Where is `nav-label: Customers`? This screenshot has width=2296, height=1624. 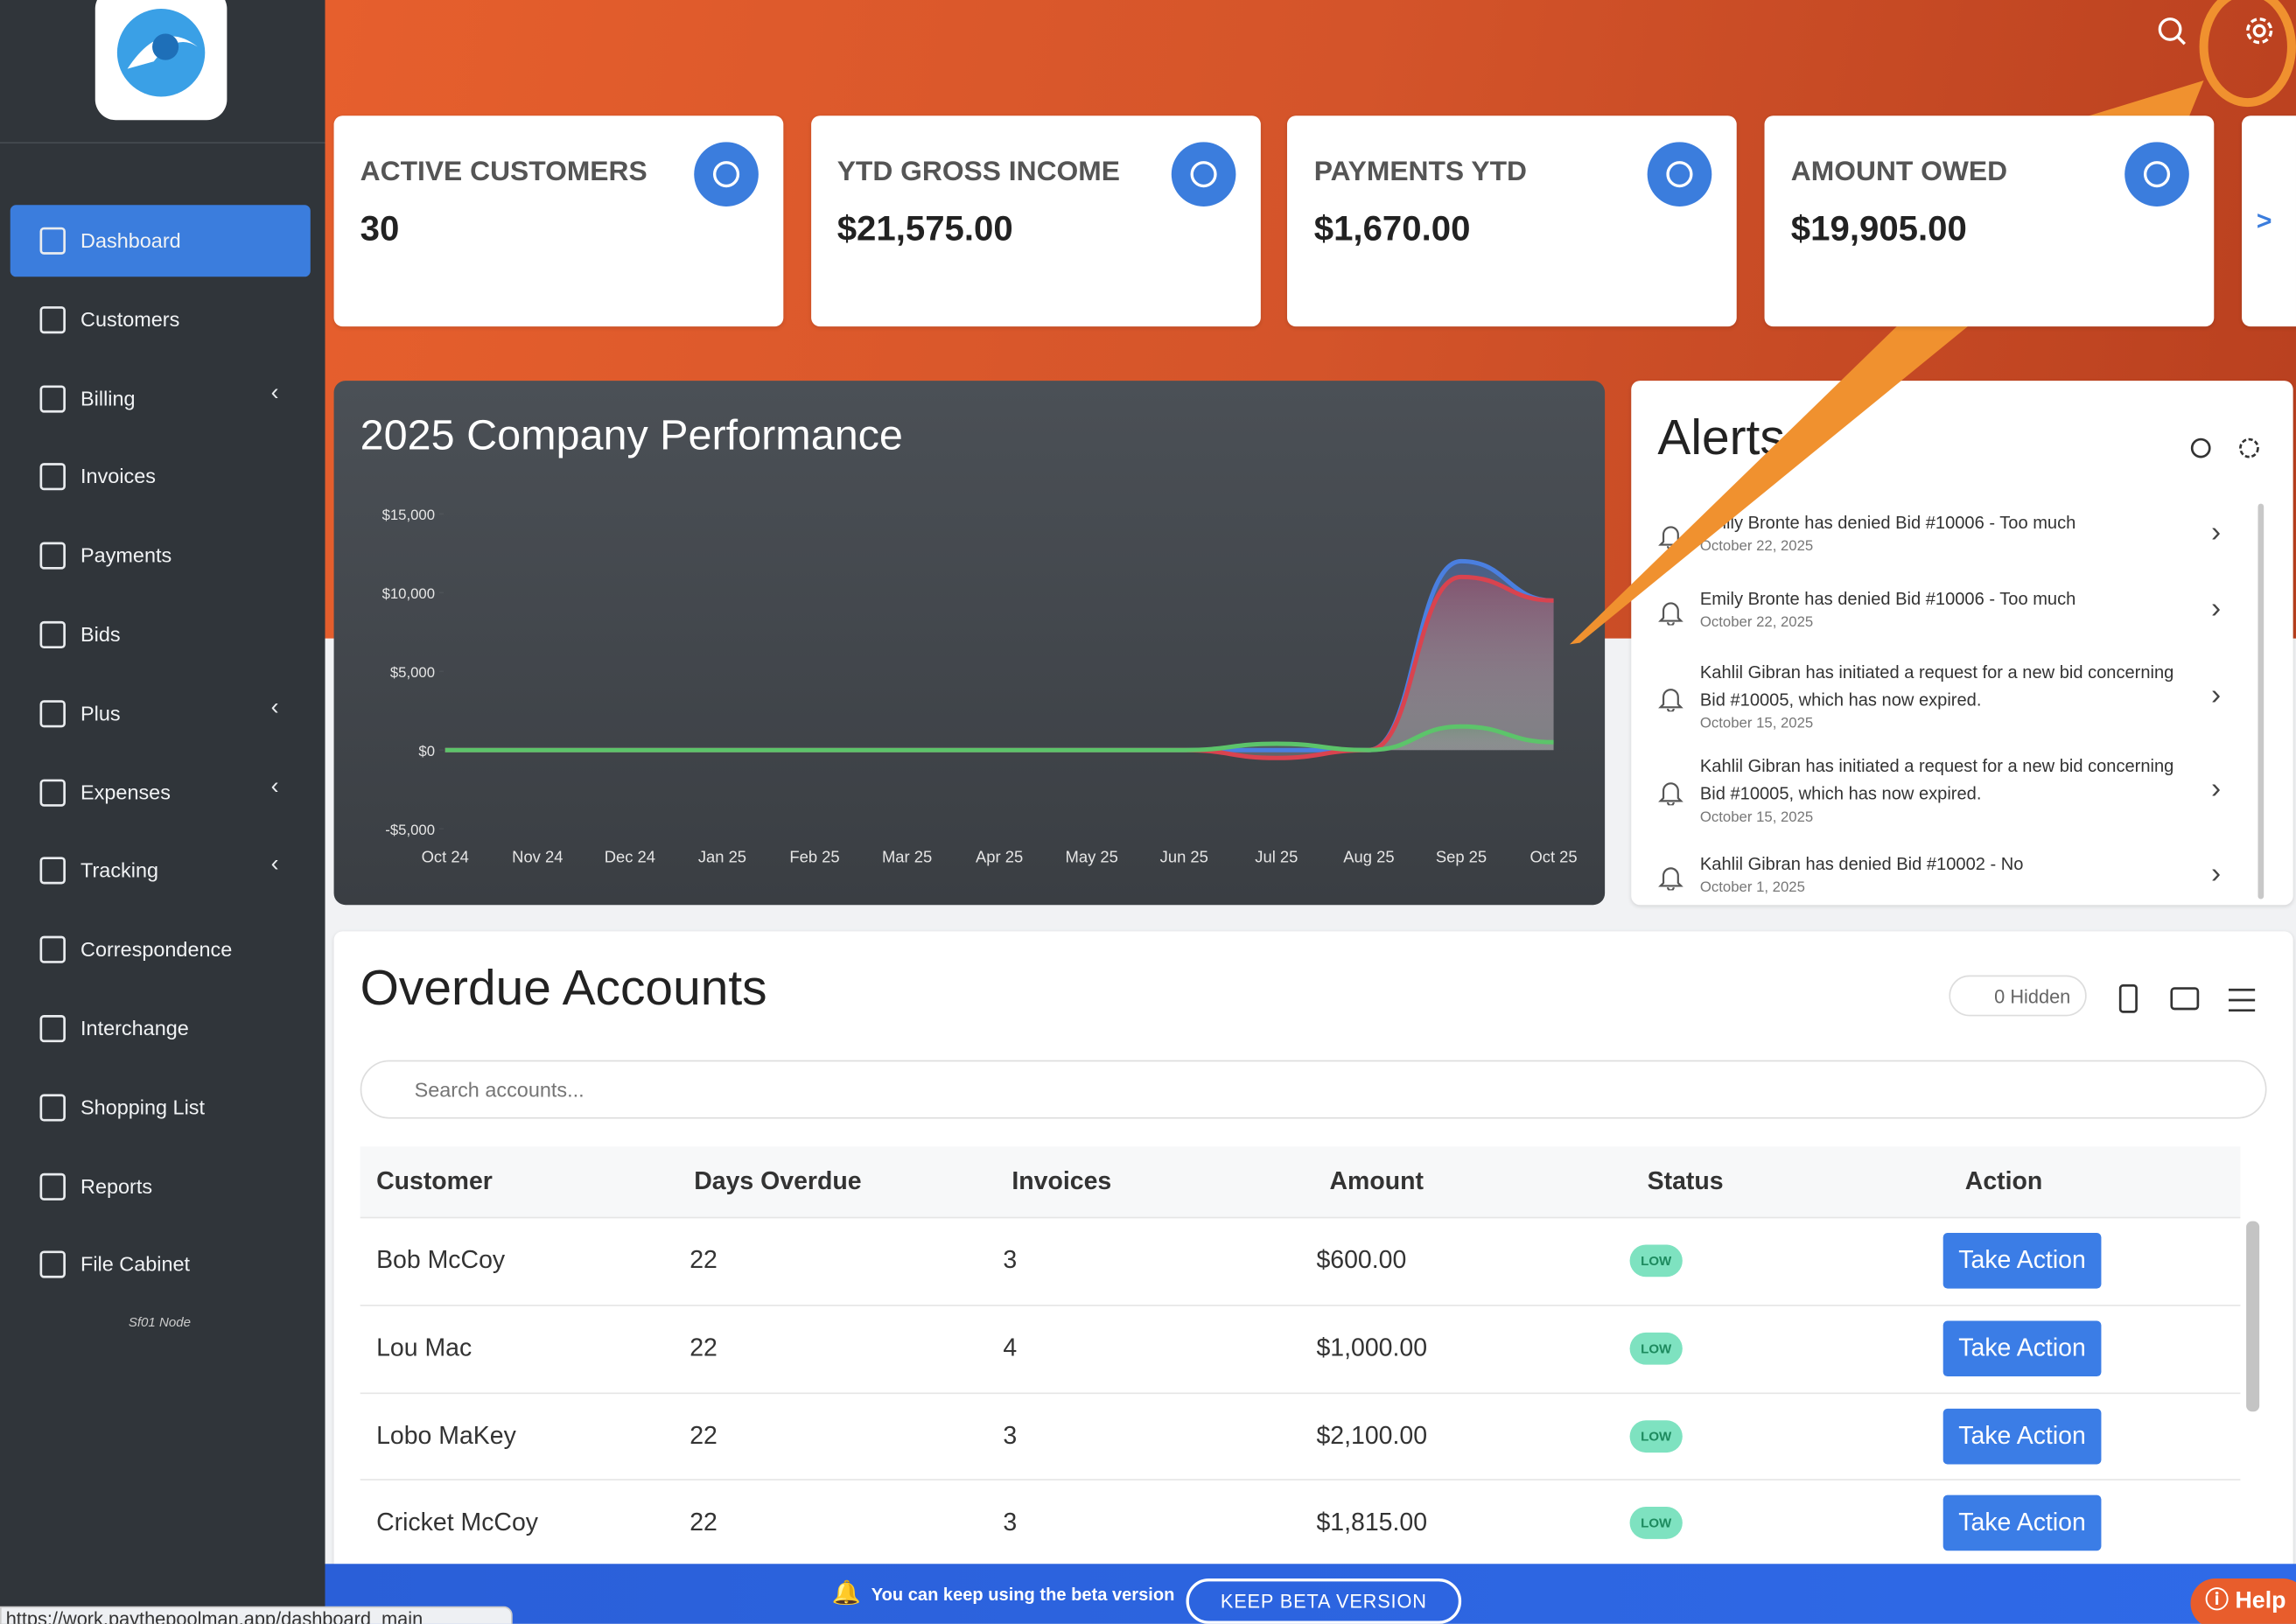 nav-label: Customers is located at coordinates (130, 319).